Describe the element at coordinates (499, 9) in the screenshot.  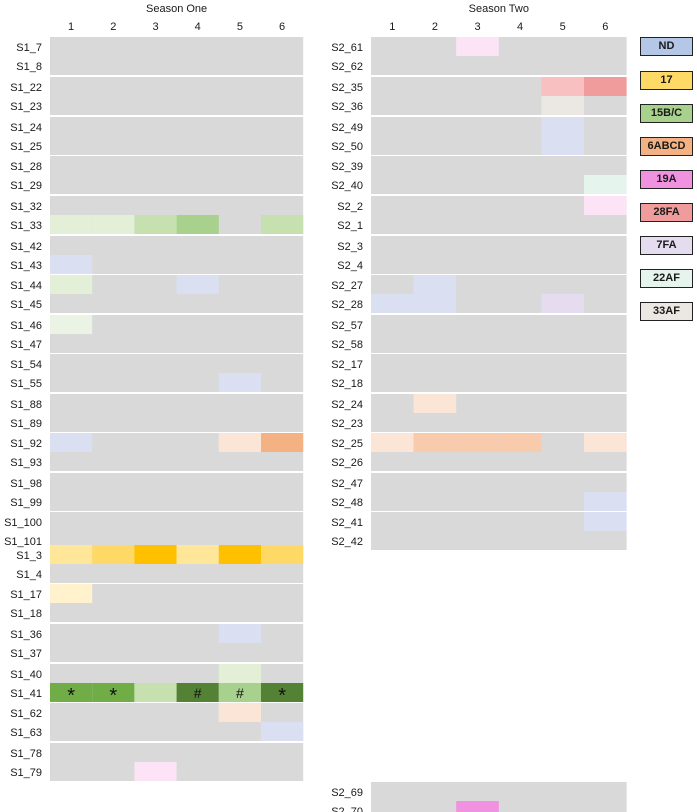
I see `panel-title: Season Two` at that location.